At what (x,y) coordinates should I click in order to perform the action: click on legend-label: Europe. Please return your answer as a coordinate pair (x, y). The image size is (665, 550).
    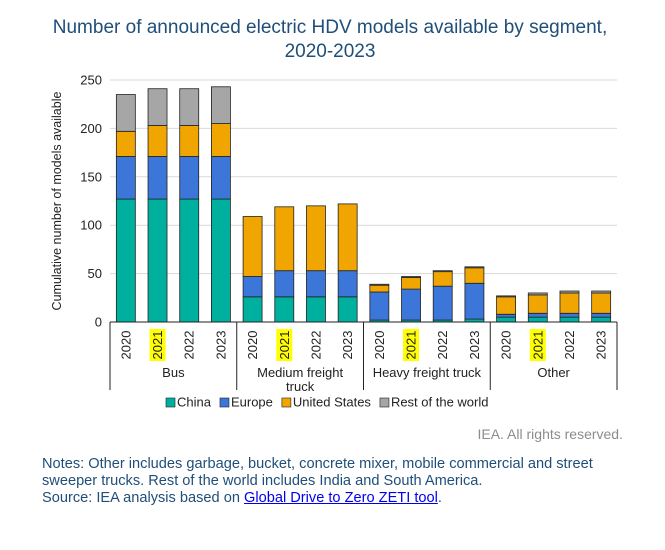
    Looking at the image, I should click on (252, 402).